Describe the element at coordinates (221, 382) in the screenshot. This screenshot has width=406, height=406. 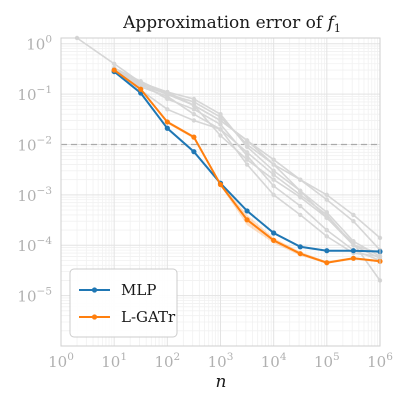
I see `x-axis-label: n` at that location.